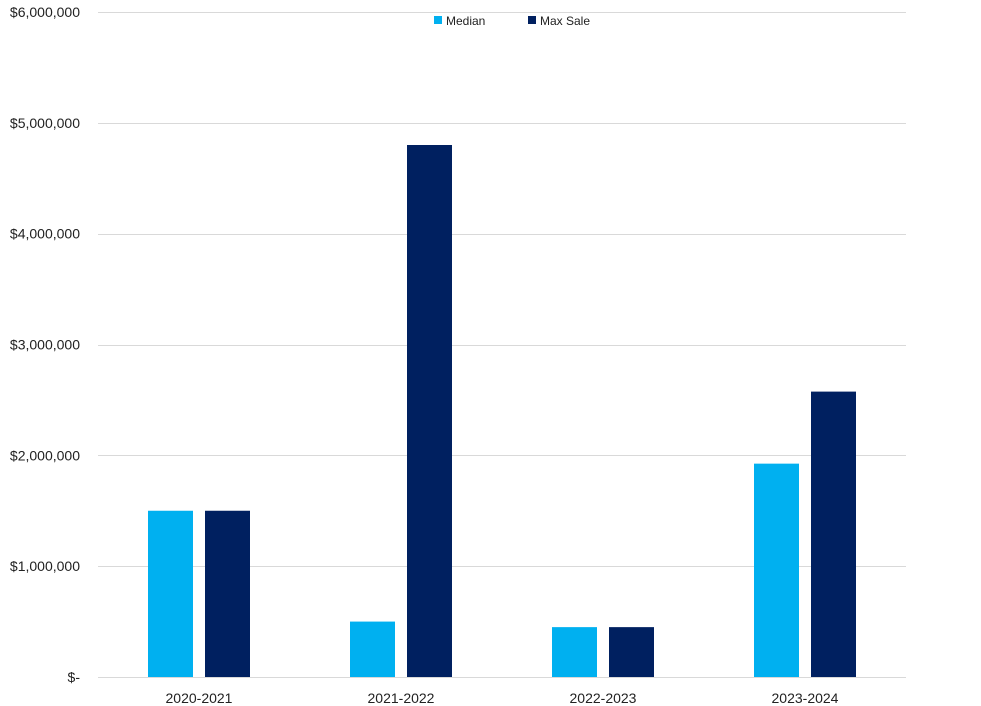  What do you see at coordinates (401, 698) in the screenshot?
I see `x-category-label: 2021-2022` at bounding box center [401, 698].